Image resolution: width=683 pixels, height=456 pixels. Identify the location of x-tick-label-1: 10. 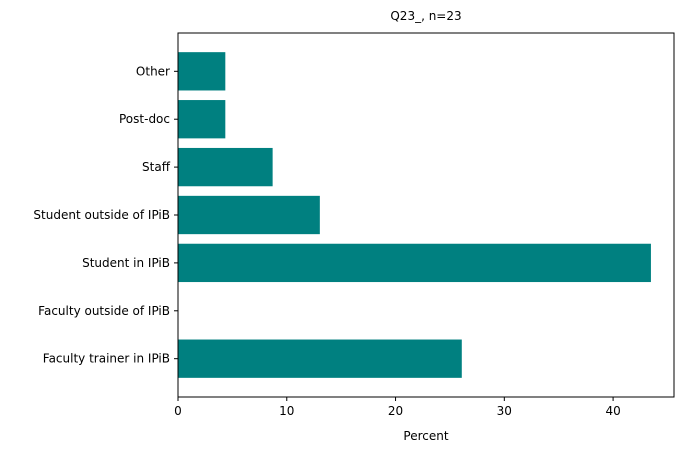
(286, 411).